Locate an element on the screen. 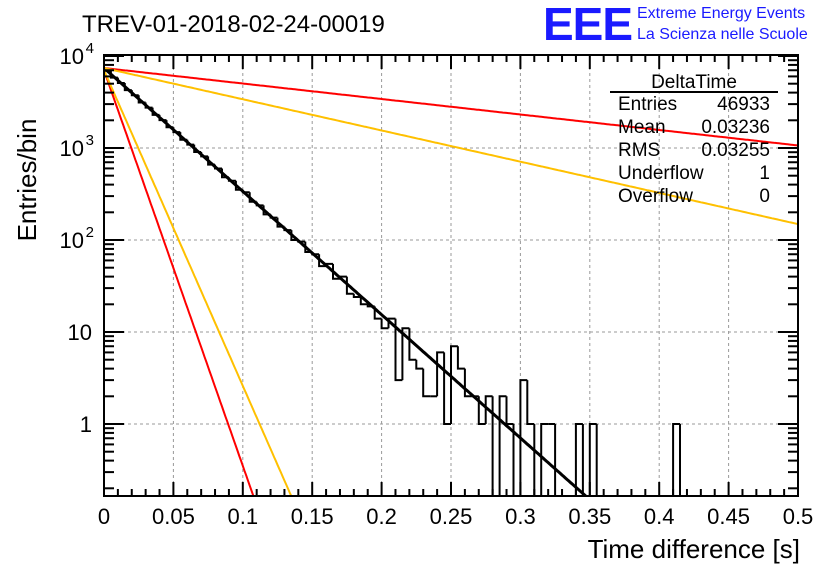  x-axis-labels: 0 0.05 0.1 0.15 0.2 0.25 0.3 0.35 0.4 0.45 0.5 is located at coordinates (455, 516).